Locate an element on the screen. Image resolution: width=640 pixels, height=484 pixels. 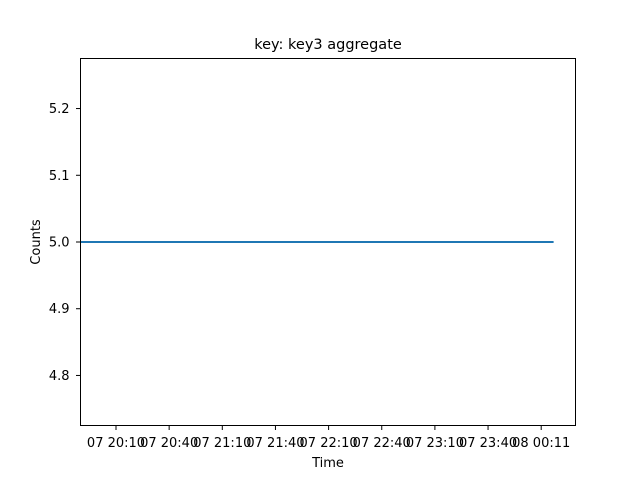
y-tick-label: 5.1 is located at coordinates (59, 176).